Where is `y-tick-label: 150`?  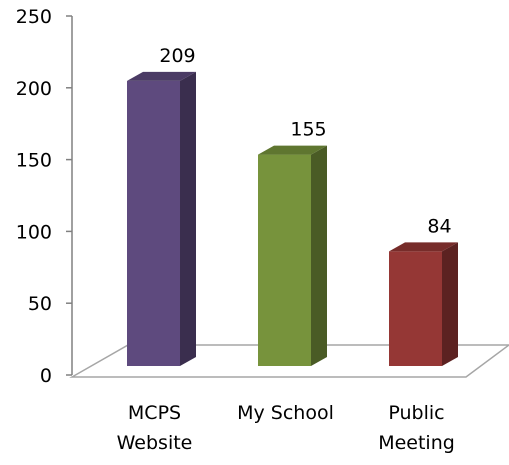 y-tick-label: 150 is located at coordinates (34, 161).